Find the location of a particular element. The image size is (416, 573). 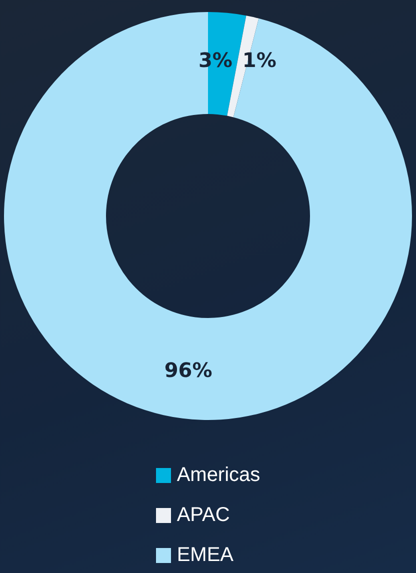

legend-label: APAC is located at coordinates (203, 515).